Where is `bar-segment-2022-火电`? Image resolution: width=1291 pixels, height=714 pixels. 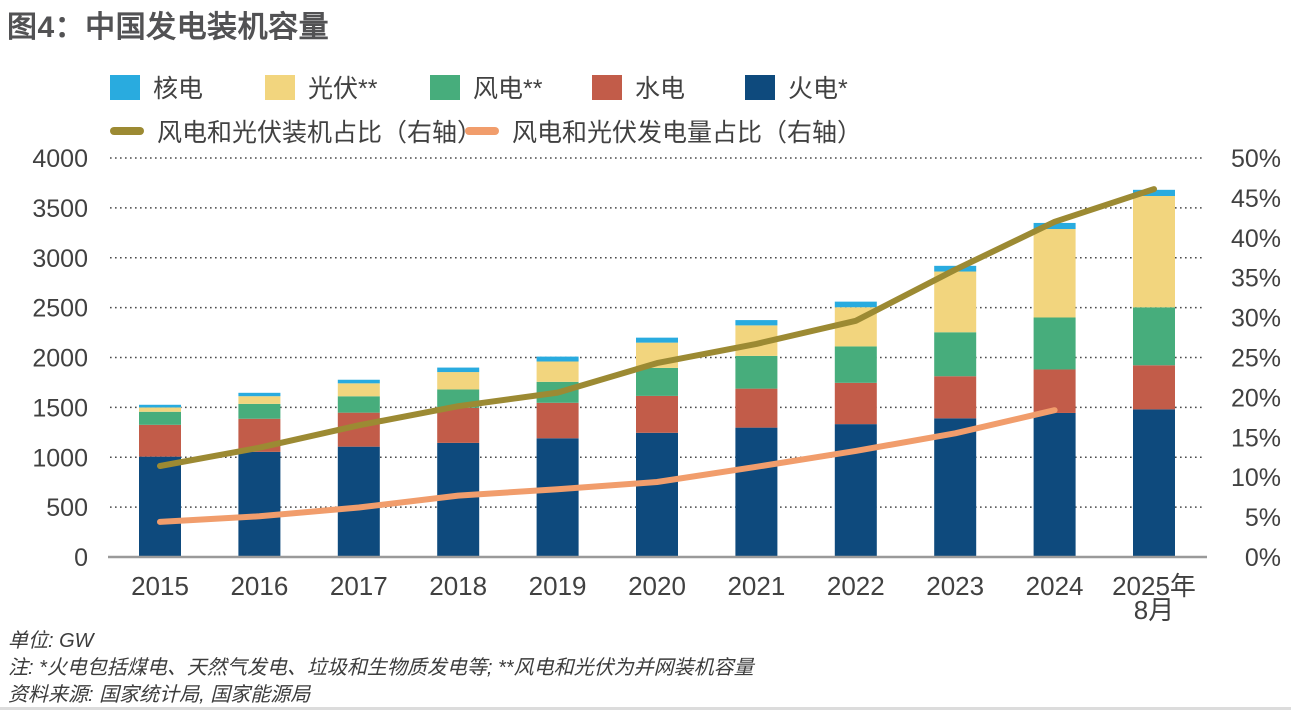 bar-segment-2022-火电 is located at coordinates (855, 490).